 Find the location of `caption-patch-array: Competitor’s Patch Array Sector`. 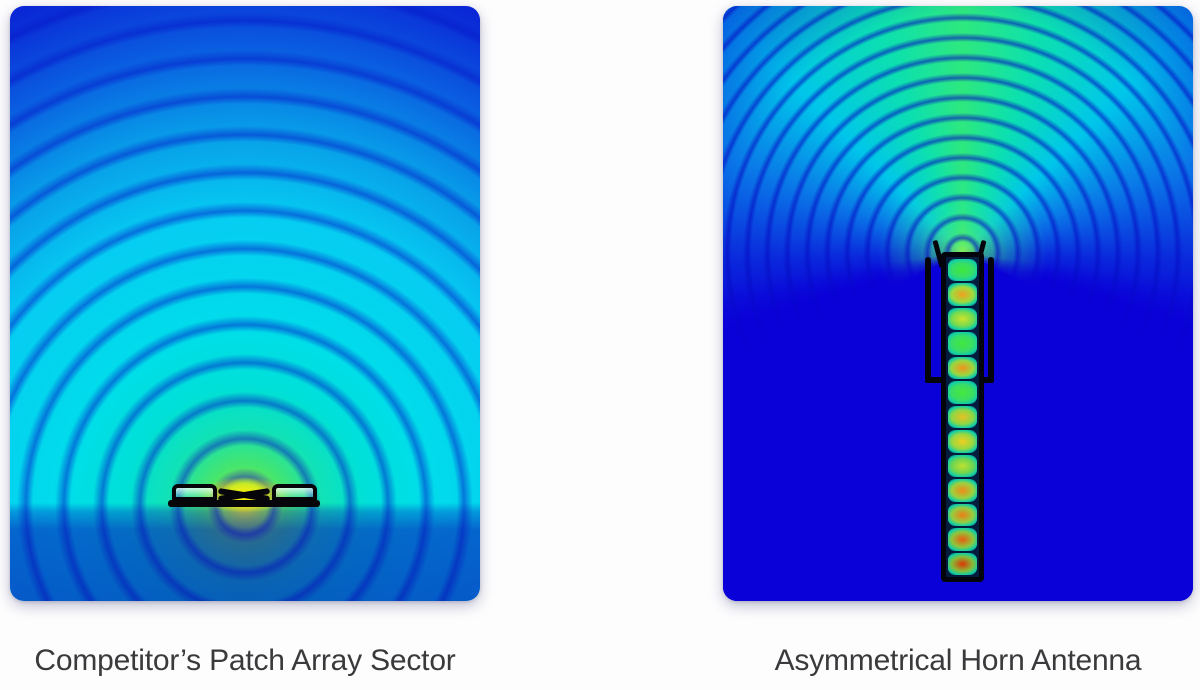

caption-patch-array: Competitor’s Patch Array Sector is located at coordinates (245, 660).